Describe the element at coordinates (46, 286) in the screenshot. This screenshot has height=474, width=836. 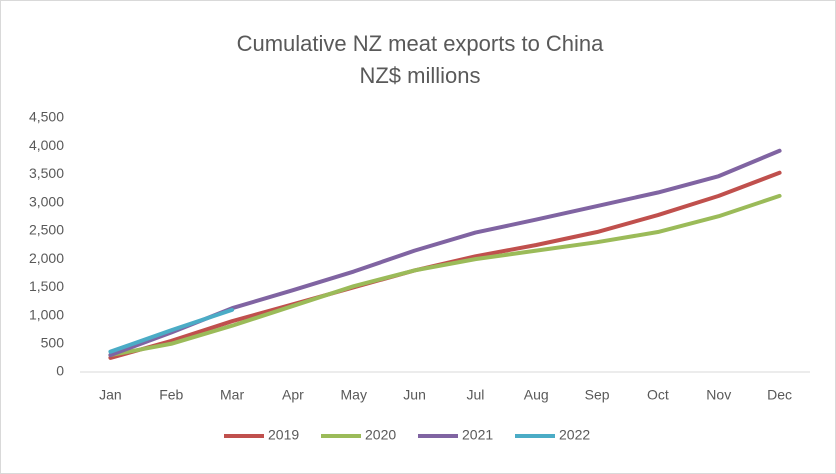
I see `y-tick-label: 1,500` at that location.